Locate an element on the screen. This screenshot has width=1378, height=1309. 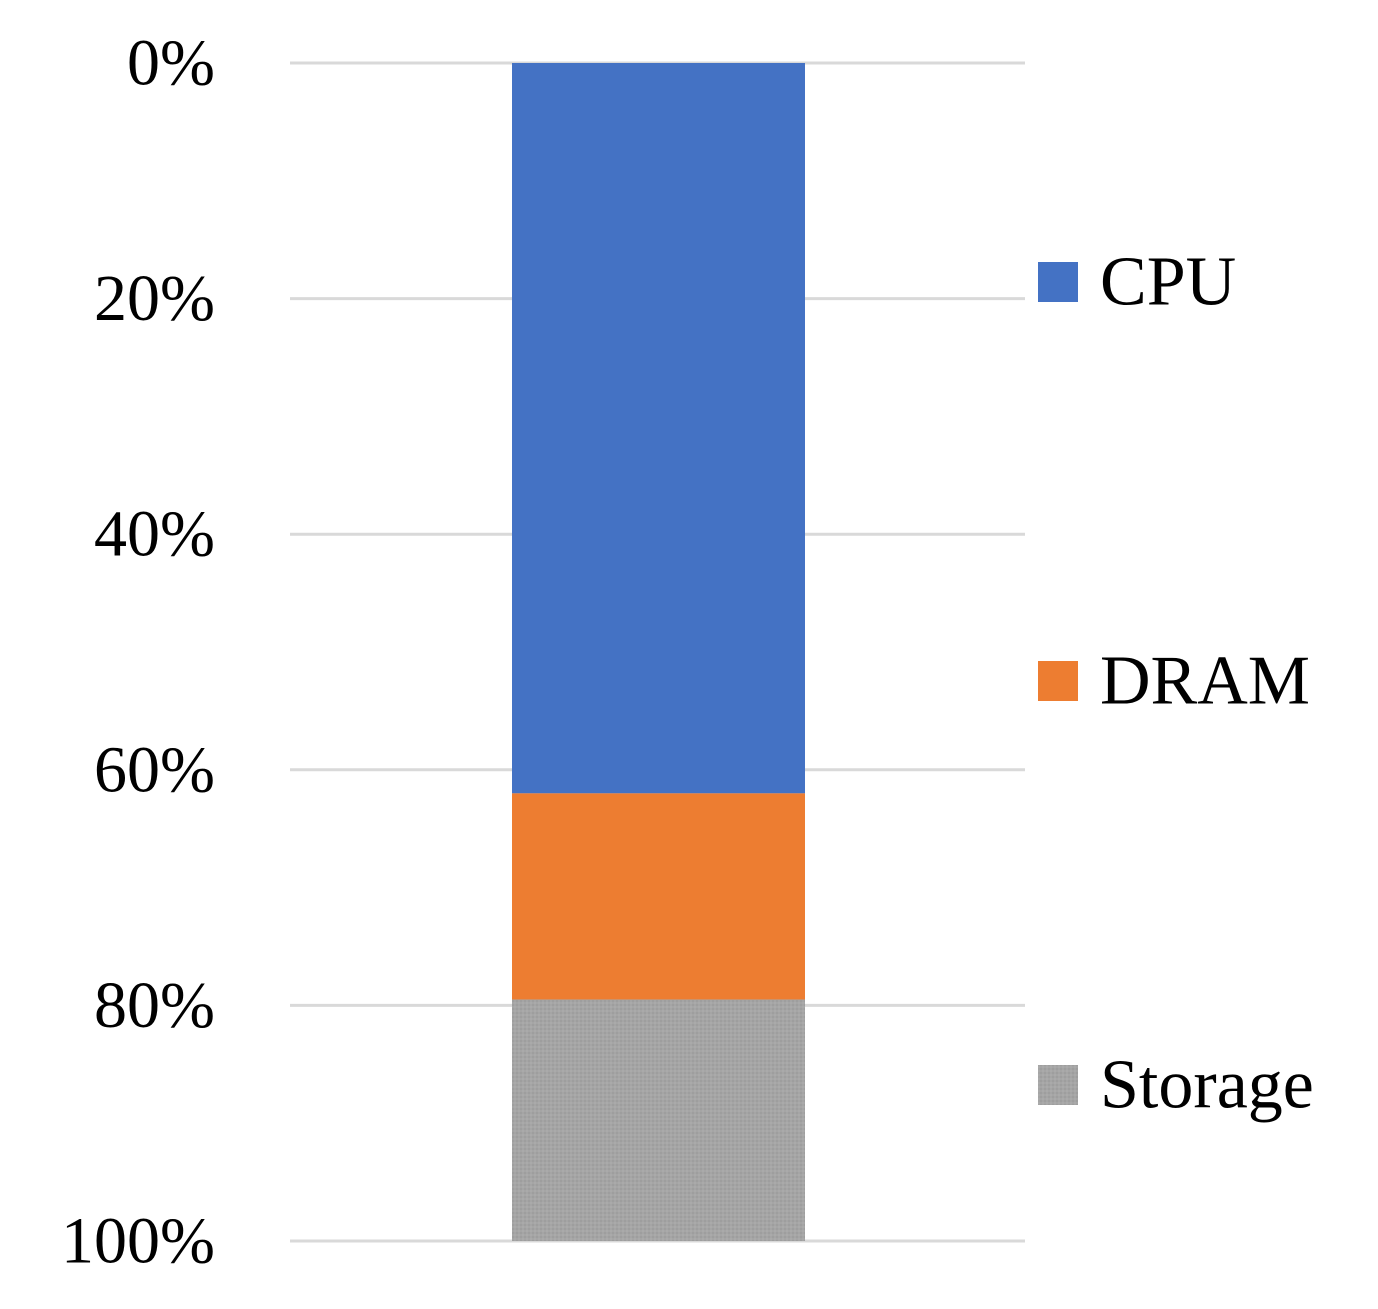
bar-segment-storage is located at coordinates (658, 1120).